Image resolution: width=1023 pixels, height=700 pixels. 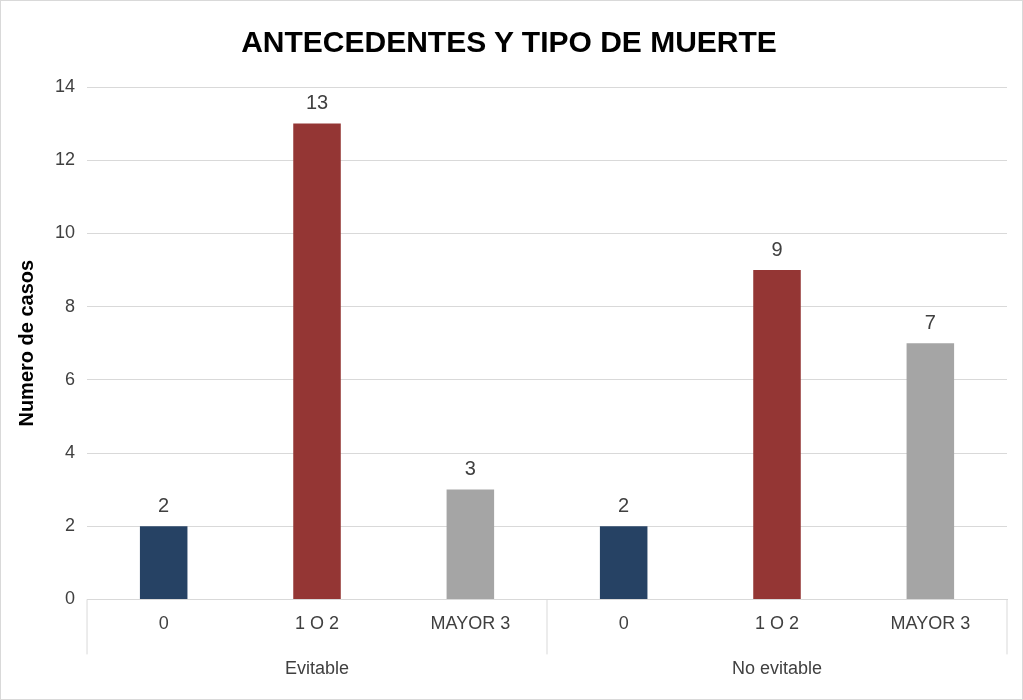 I want to click on data-label: 3, so click(x=470, y=468).